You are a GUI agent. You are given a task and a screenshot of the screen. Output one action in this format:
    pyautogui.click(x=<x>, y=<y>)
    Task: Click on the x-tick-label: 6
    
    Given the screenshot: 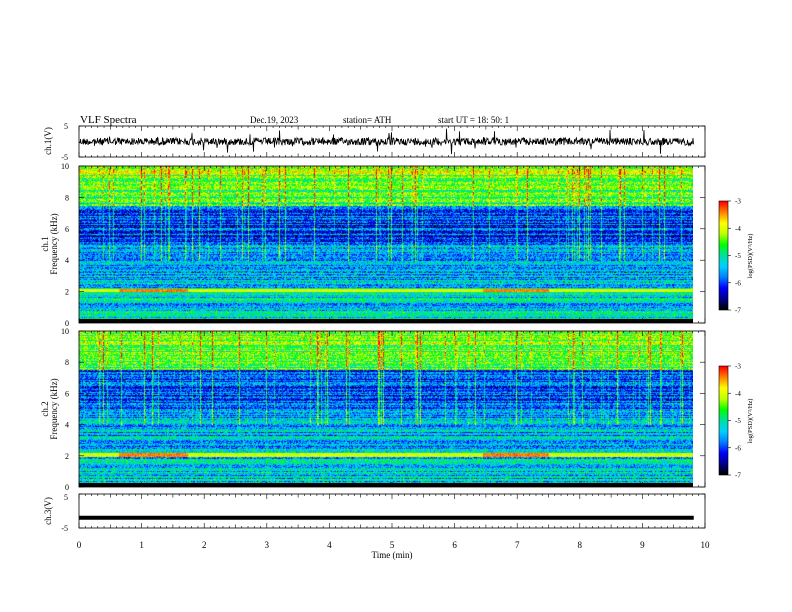 What is the action you would take?
    pyautogui.click(x=454, y=545)
    